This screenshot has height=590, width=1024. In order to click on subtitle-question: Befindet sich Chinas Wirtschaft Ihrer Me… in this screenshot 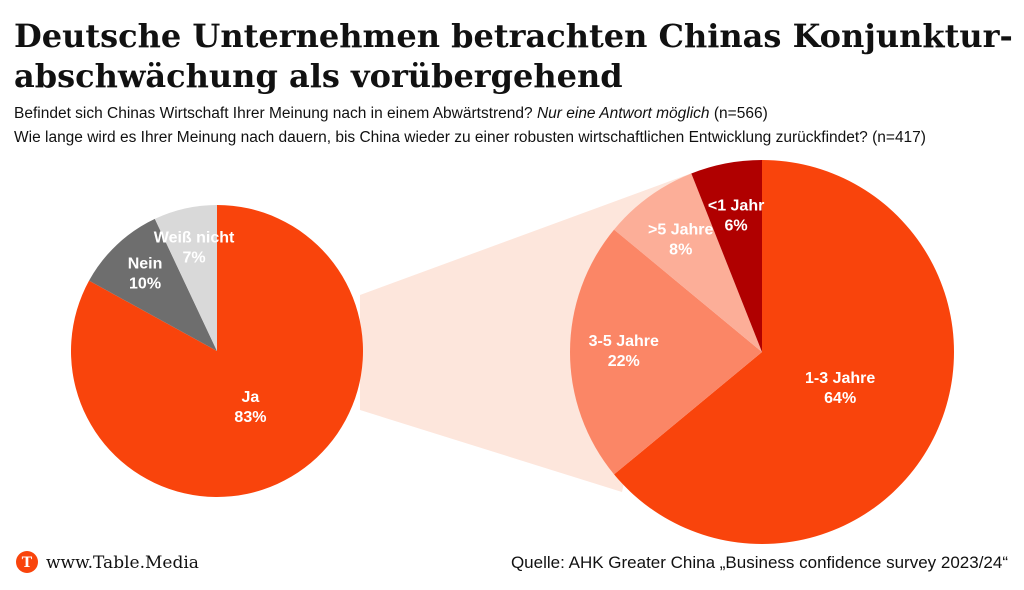, I will do `click(273, 113)`.